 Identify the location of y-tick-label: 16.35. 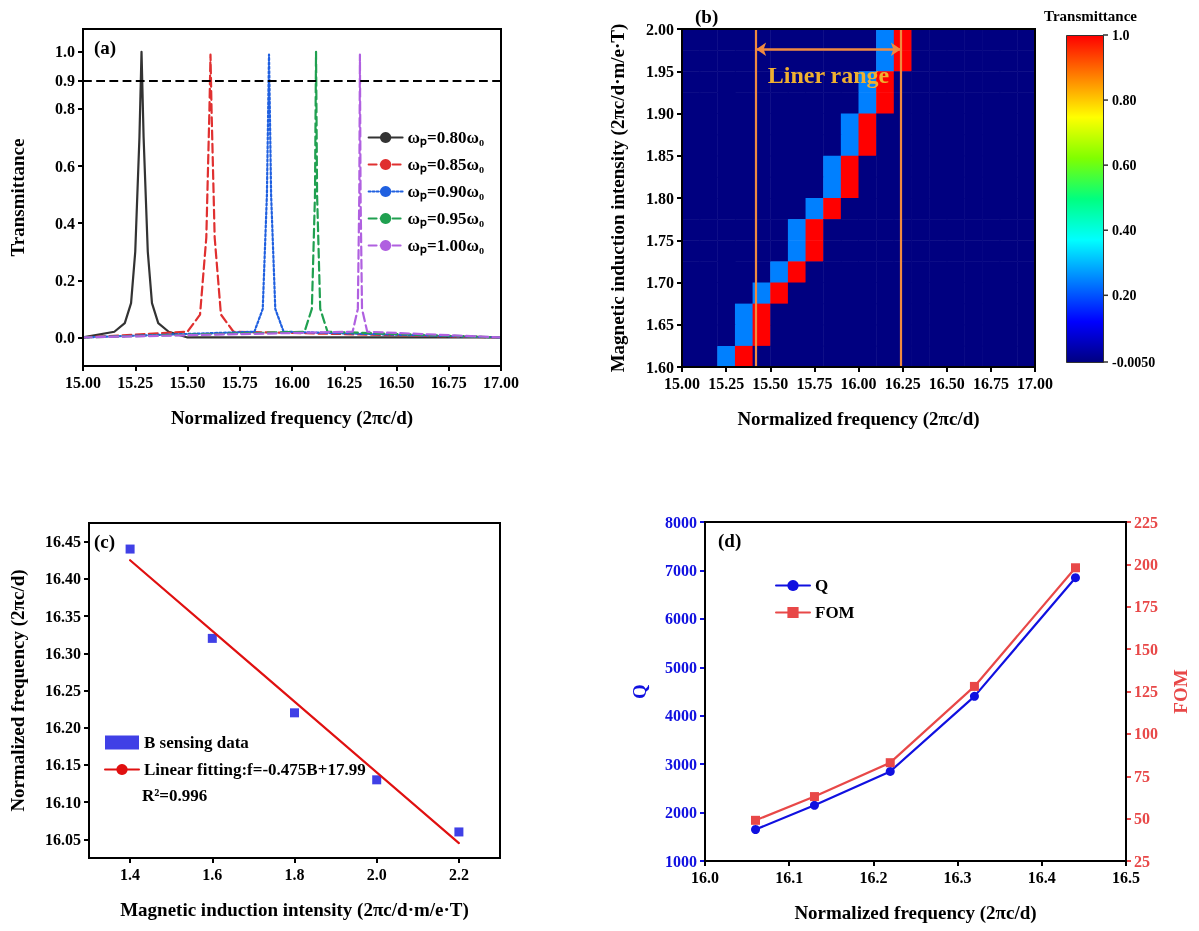
(63, 616).